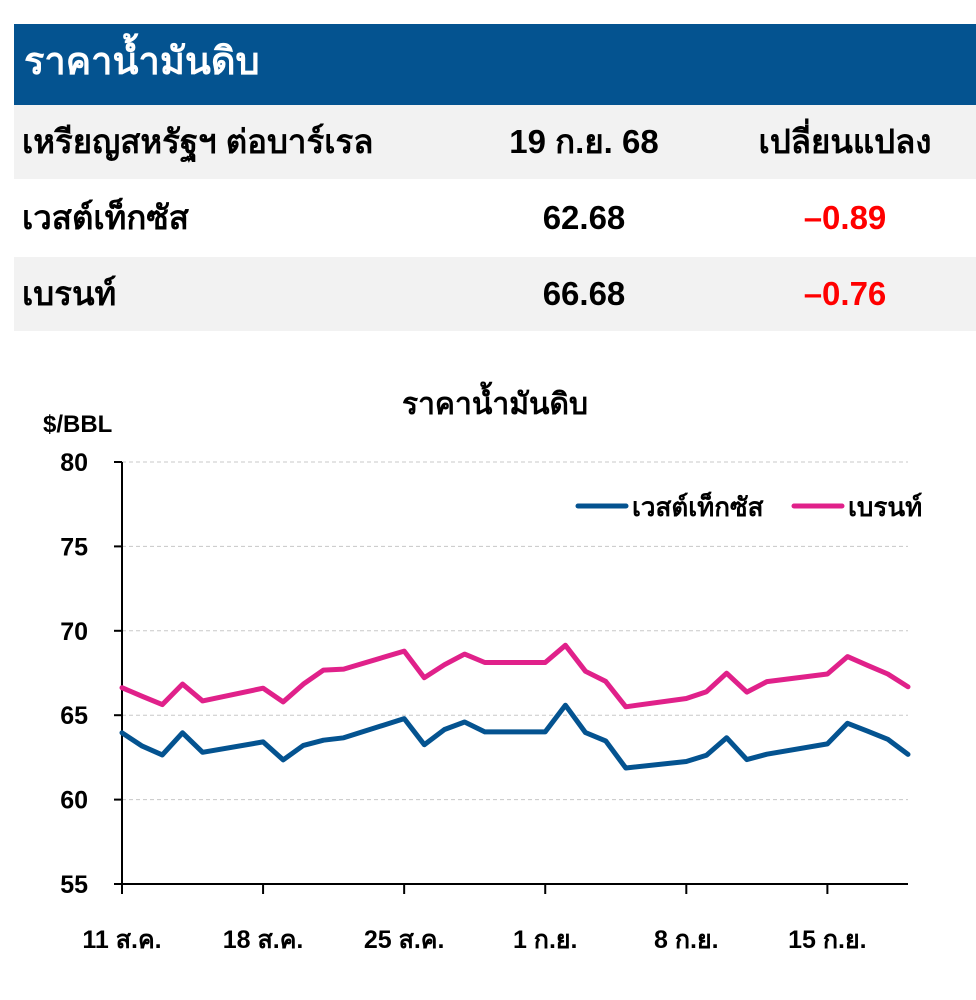 The width and height of the screenshot is (976, 1000). Describe the element at coordinates (74, 801) in the screenshot. I see `y-tick-label: 60` at that location.